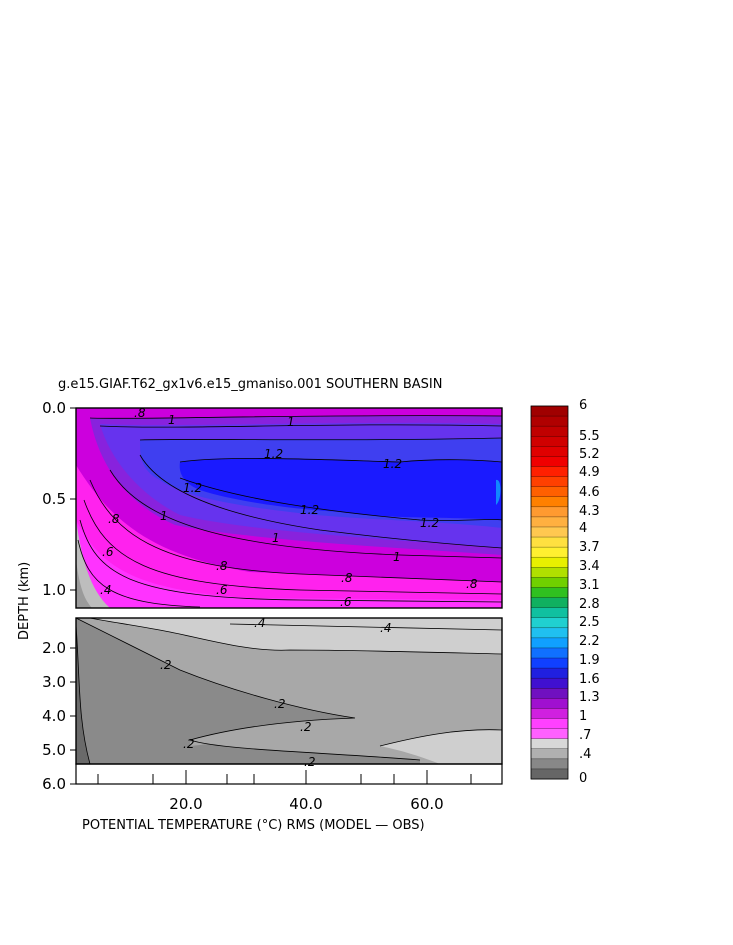  What do you see at coordinates (441, 746) in the screenshot?
I see `lower-fill-light-bottom-right` at bounding box center [441, 746].